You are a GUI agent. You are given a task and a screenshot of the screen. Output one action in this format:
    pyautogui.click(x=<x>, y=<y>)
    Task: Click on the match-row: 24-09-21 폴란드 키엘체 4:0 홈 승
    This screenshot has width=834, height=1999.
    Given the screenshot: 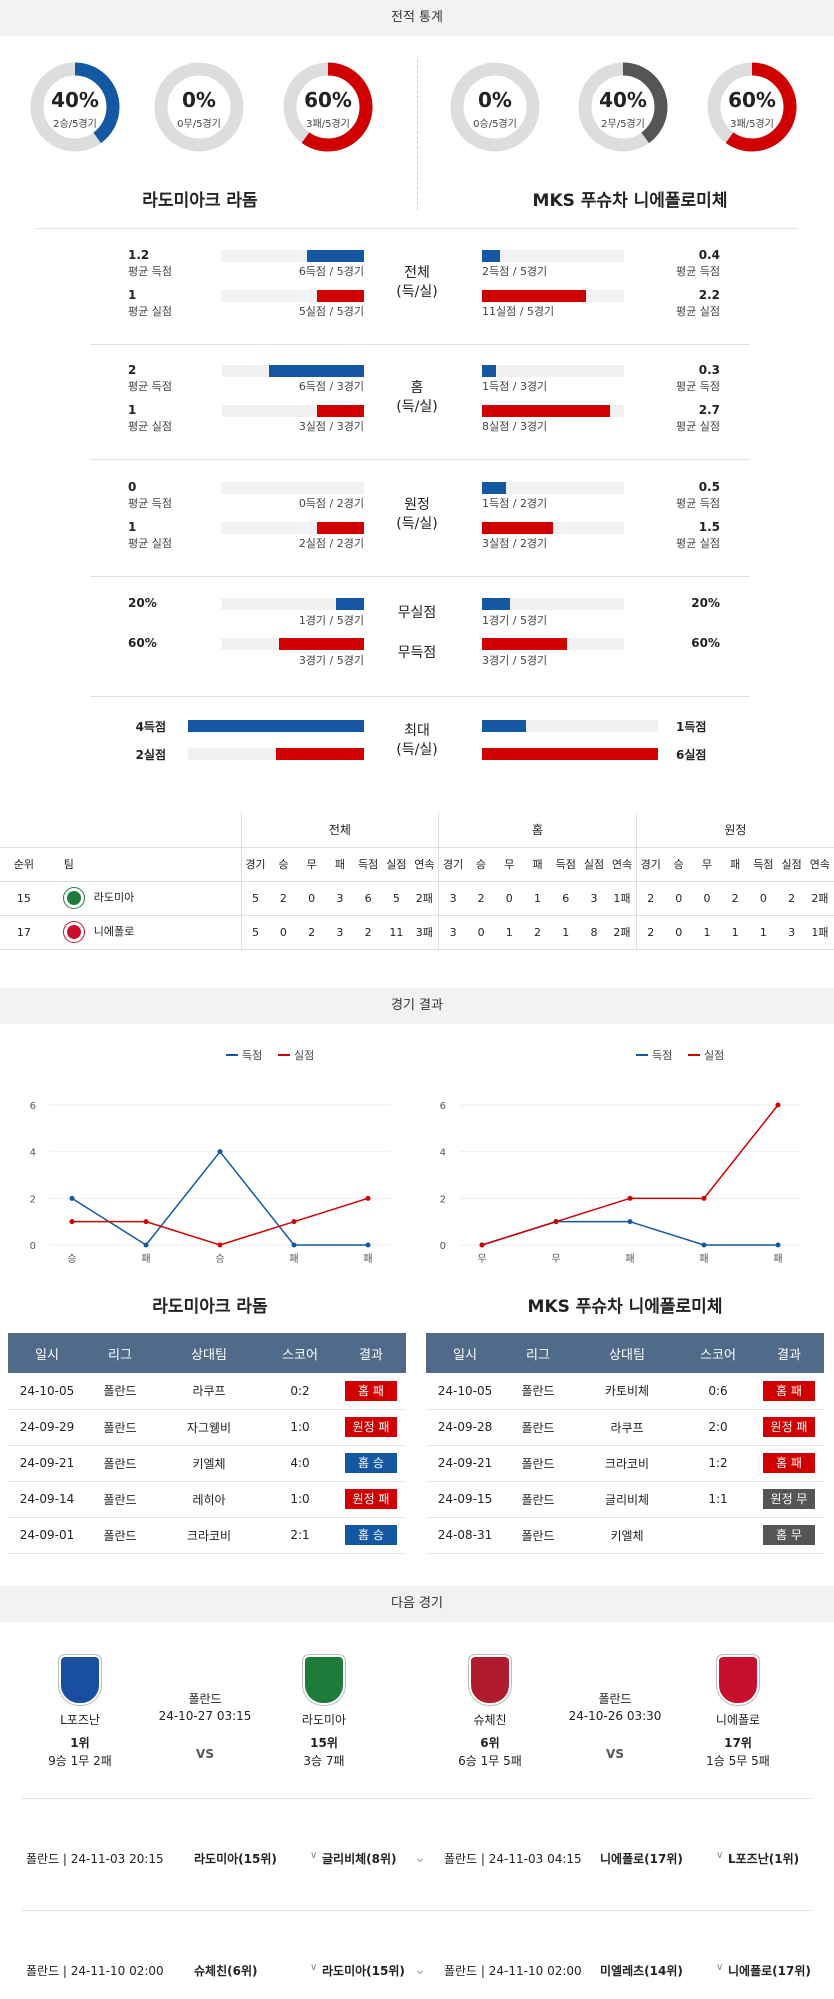 What is the action you would take?
    pyautogui.click(x=207, y=1463)
    